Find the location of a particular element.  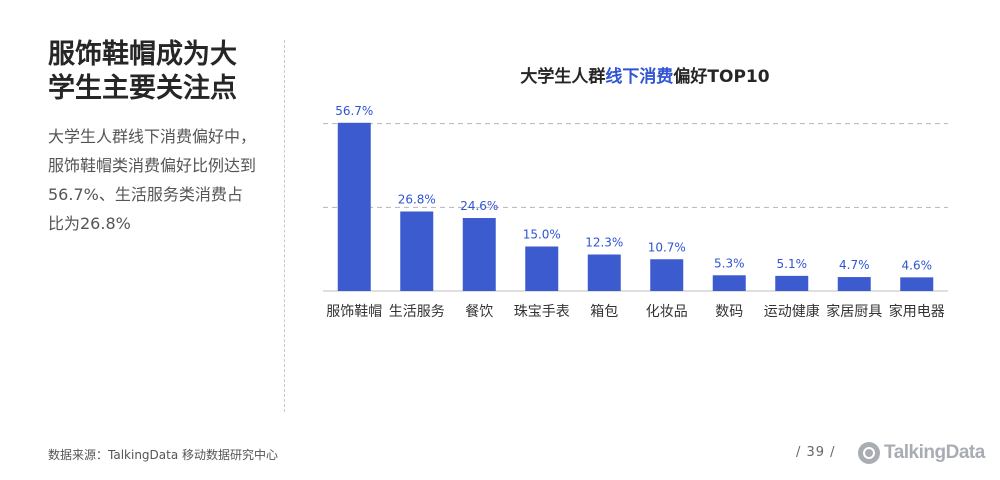

chart-title-suffix: 偏好TOP10 is located at coordinates (721, 77).